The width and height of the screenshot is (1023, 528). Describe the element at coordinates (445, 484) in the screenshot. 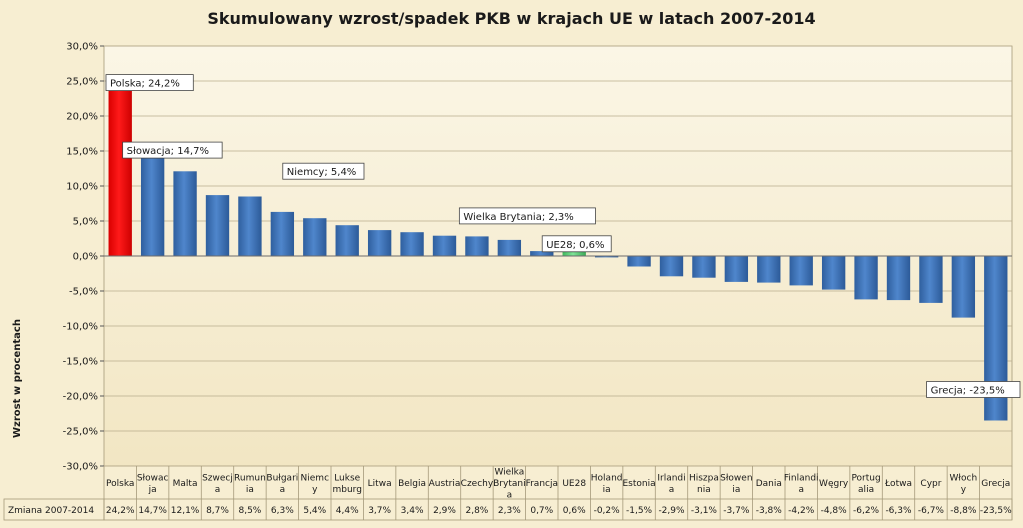

I see `x-tick-label-austria: Austria` at that location.